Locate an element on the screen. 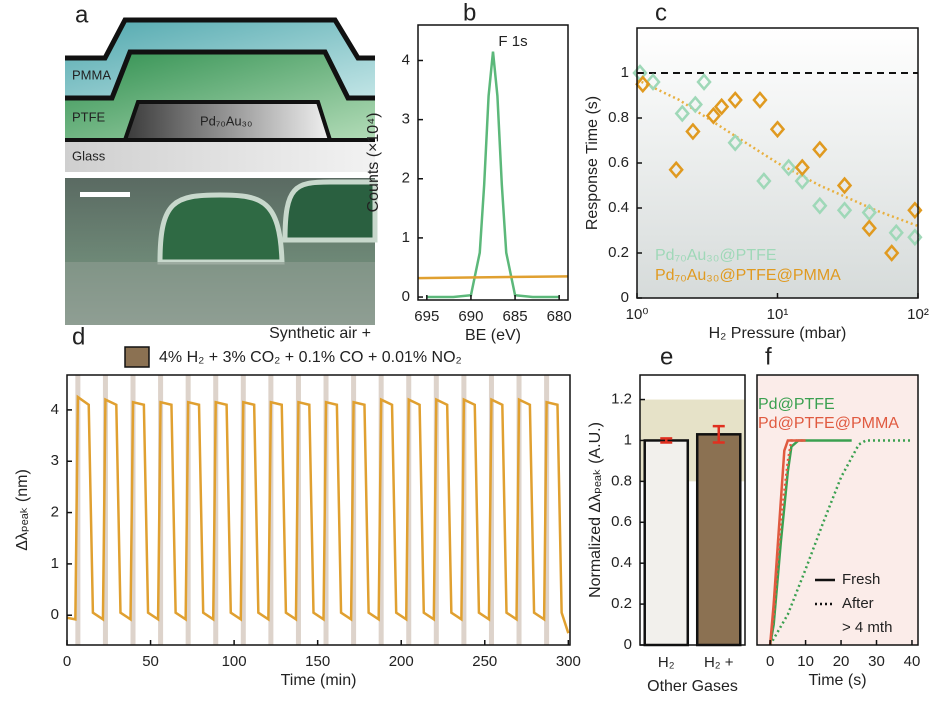 This screenshot has width=933, height=702. legend-label: After is located at coordinates (858, 603).